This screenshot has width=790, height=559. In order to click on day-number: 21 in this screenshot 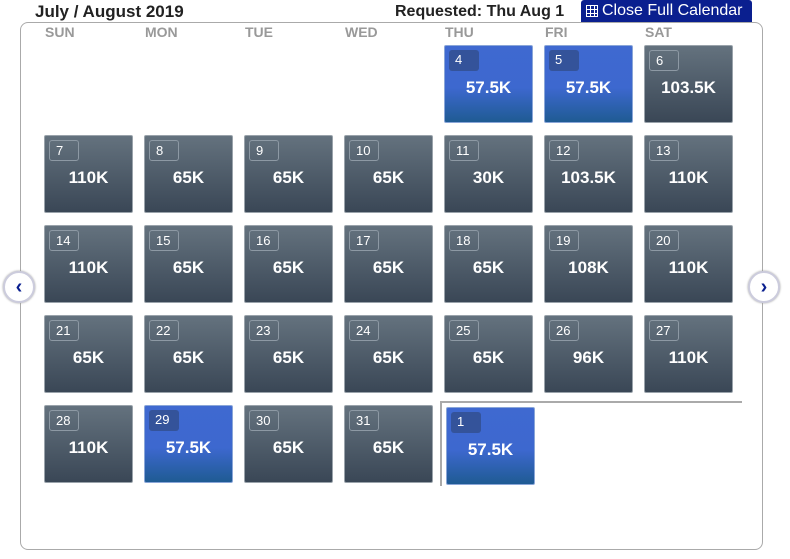, I will do `click(64, 330)`.